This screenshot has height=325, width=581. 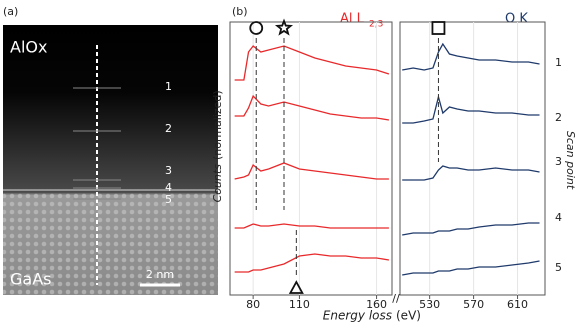 I want to click on region-label: AlOx, so click(x=28, y=47).